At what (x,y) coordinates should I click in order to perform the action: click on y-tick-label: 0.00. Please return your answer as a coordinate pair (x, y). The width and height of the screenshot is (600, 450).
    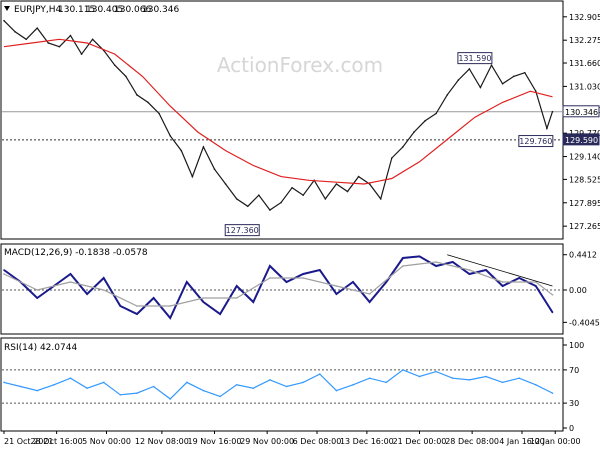
    Looking at the image, I should click on (578, 290).